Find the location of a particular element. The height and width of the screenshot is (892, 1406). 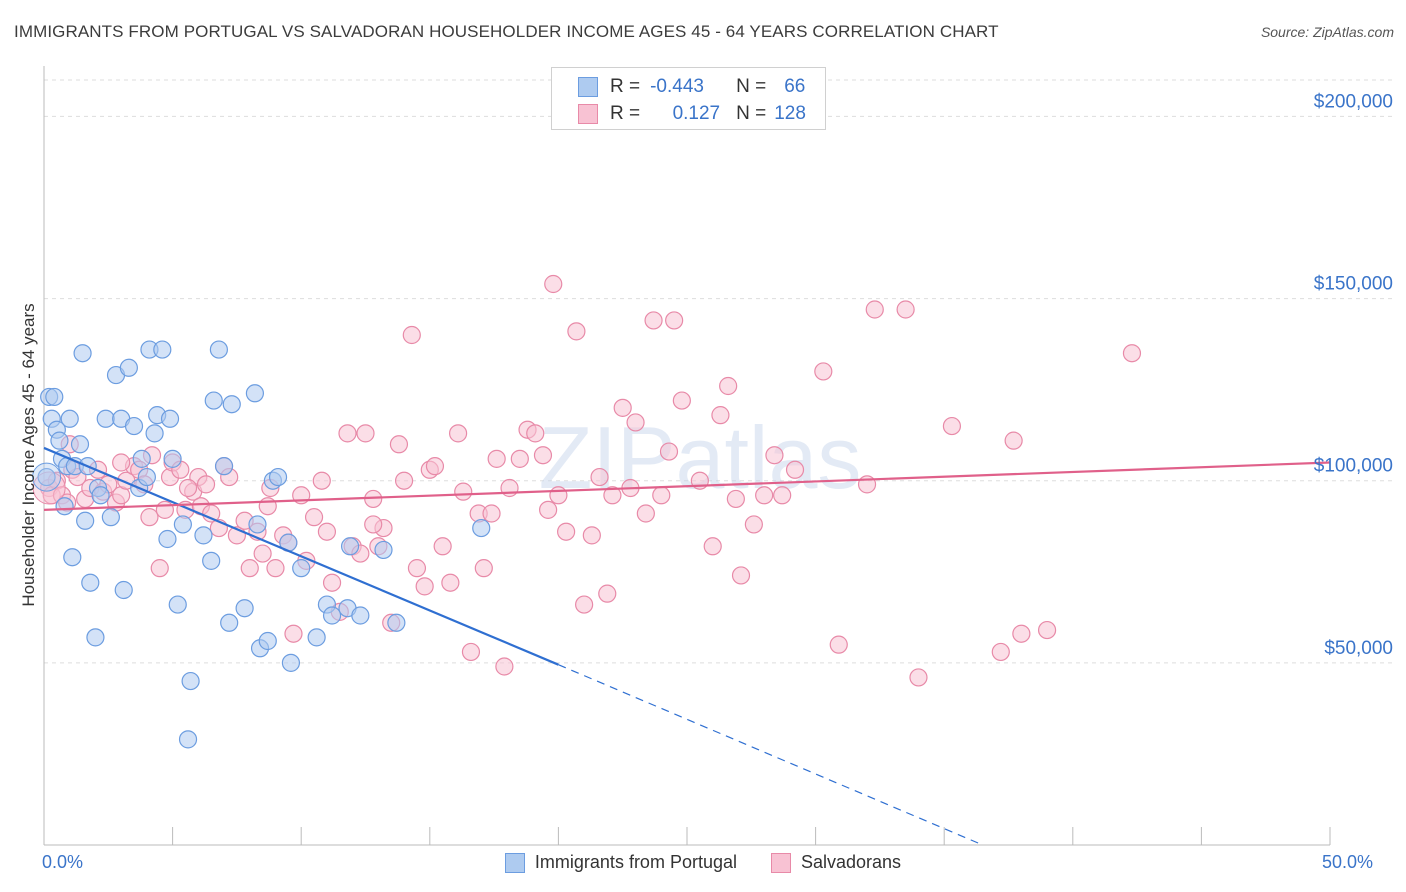

legend-row-immigrants-from-portugal: R = -0.443 N = 66 is located at coordinates (691, 87).